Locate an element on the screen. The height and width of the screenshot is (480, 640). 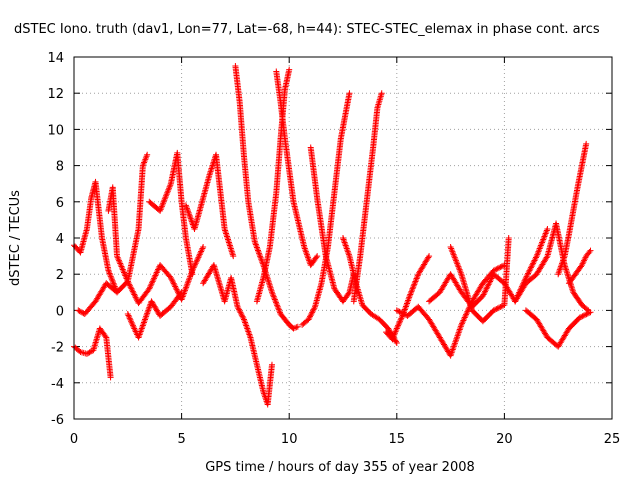
y-tick-label: 10 is located at coordinates (55, 130).